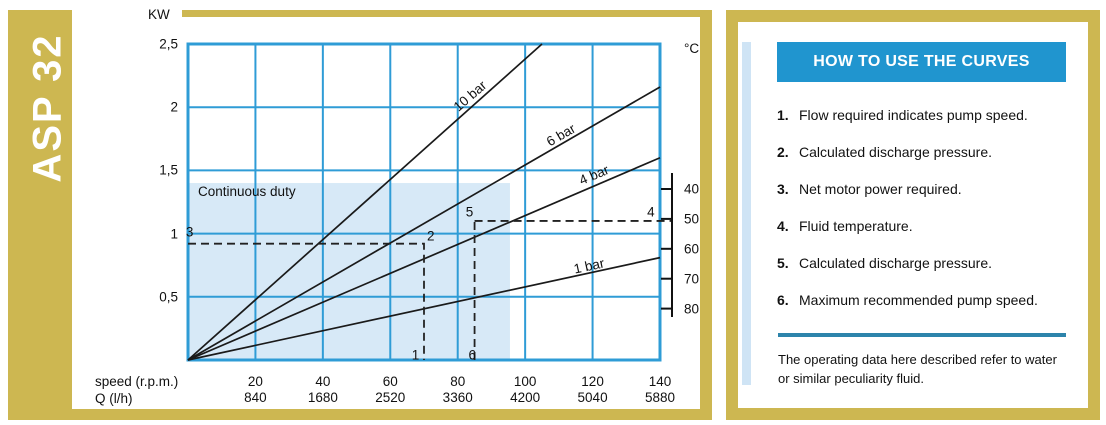 The height and width of the screenshot is (425, 1106). I want to click on step-number: 4., so click(783, 226).